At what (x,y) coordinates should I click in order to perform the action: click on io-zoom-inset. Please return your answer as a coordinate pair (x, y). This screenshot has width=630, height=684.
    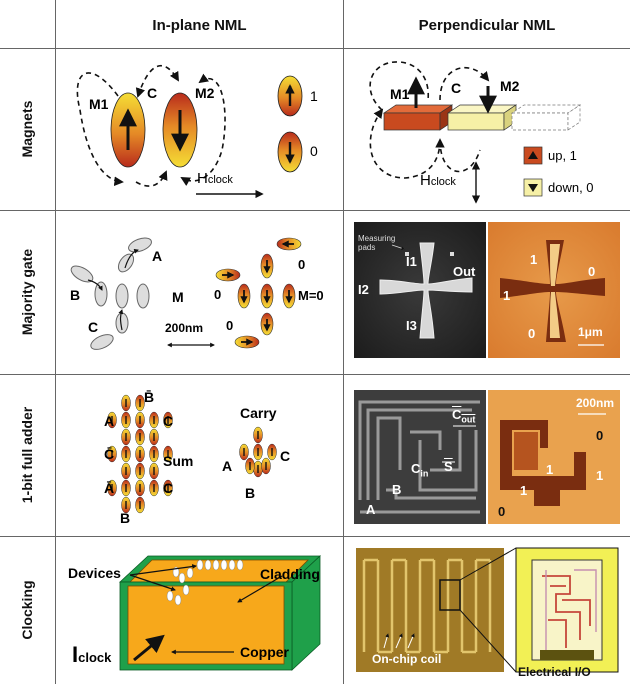
    Looking at the image, I should click on (567, 610).